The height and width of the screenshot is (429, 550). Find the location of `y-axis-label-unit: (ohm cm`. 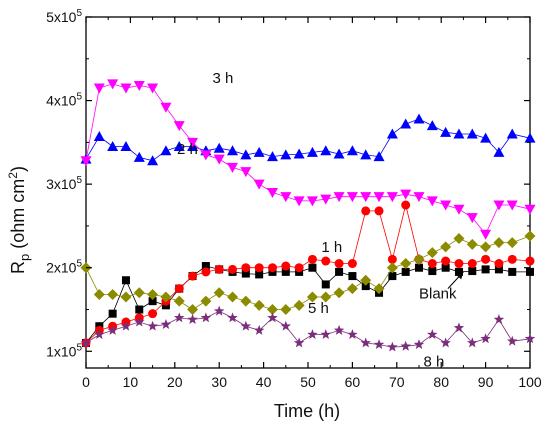

y-axis-label-unit: (ohm cm is located at coordinates (18, 216).